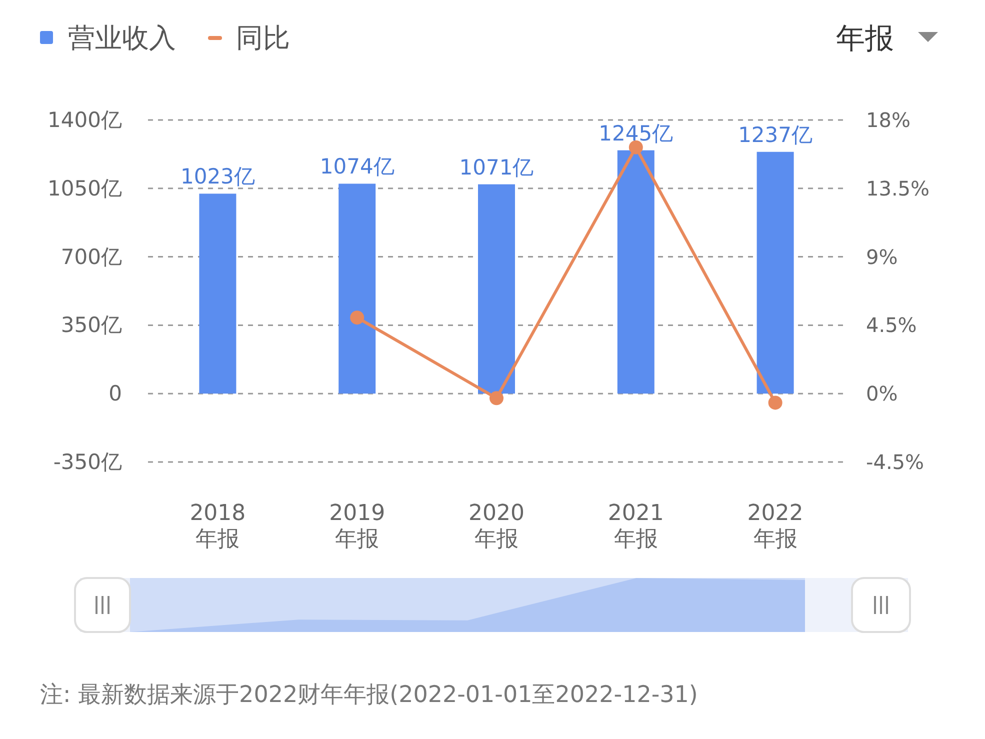  Describe the element at coordinates (85, 188) in the screenshot. I see `y-tick-label: 1050亿` at that location.